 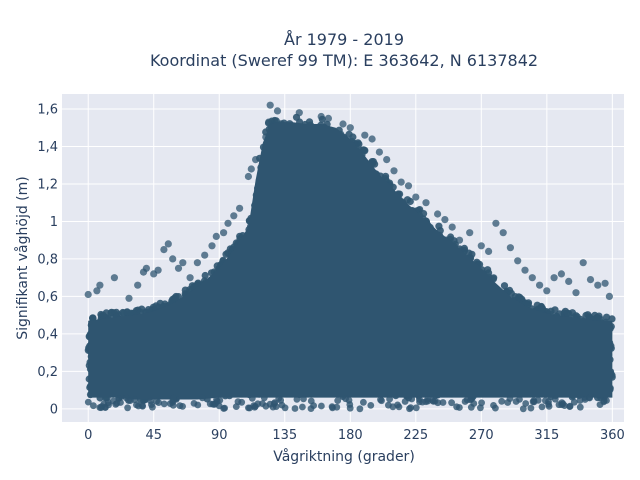 What do you see at coordinates (546, 435) in the screenshot?
I see `x-tick-label: 315` at bounding box center [546, 435].